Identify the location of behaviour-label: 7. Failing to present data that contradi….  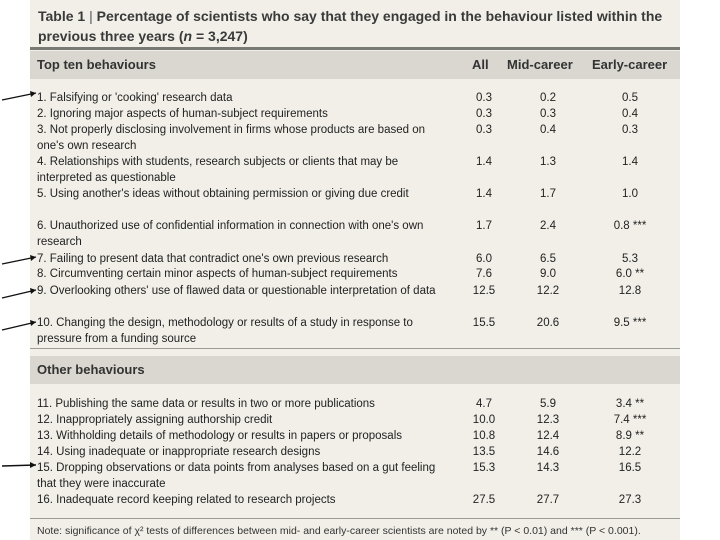
(213, 259).